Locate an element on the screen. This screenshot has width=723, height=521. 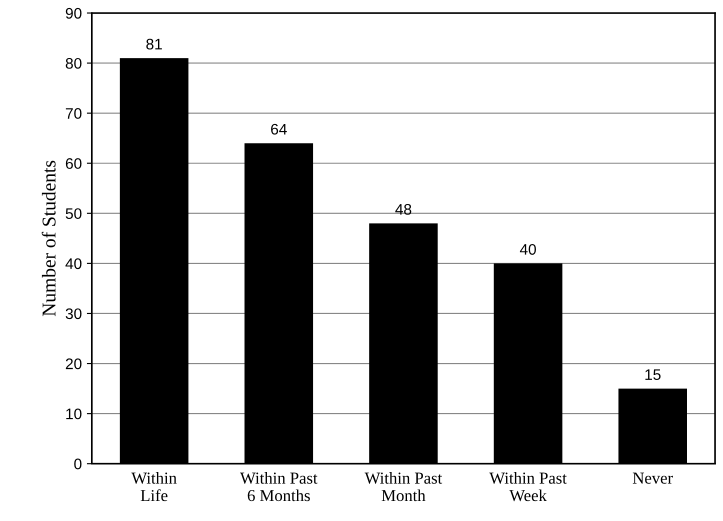
y-tick-label: 60 is located at coordinates (74, 163).